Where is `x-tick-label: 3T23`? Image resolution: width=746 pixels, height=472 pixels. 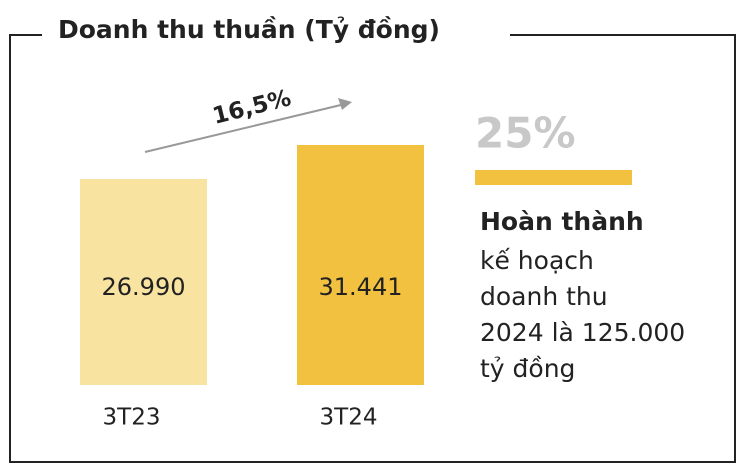
x-tick-label: 3T23 is located at coordinates (132, 418).